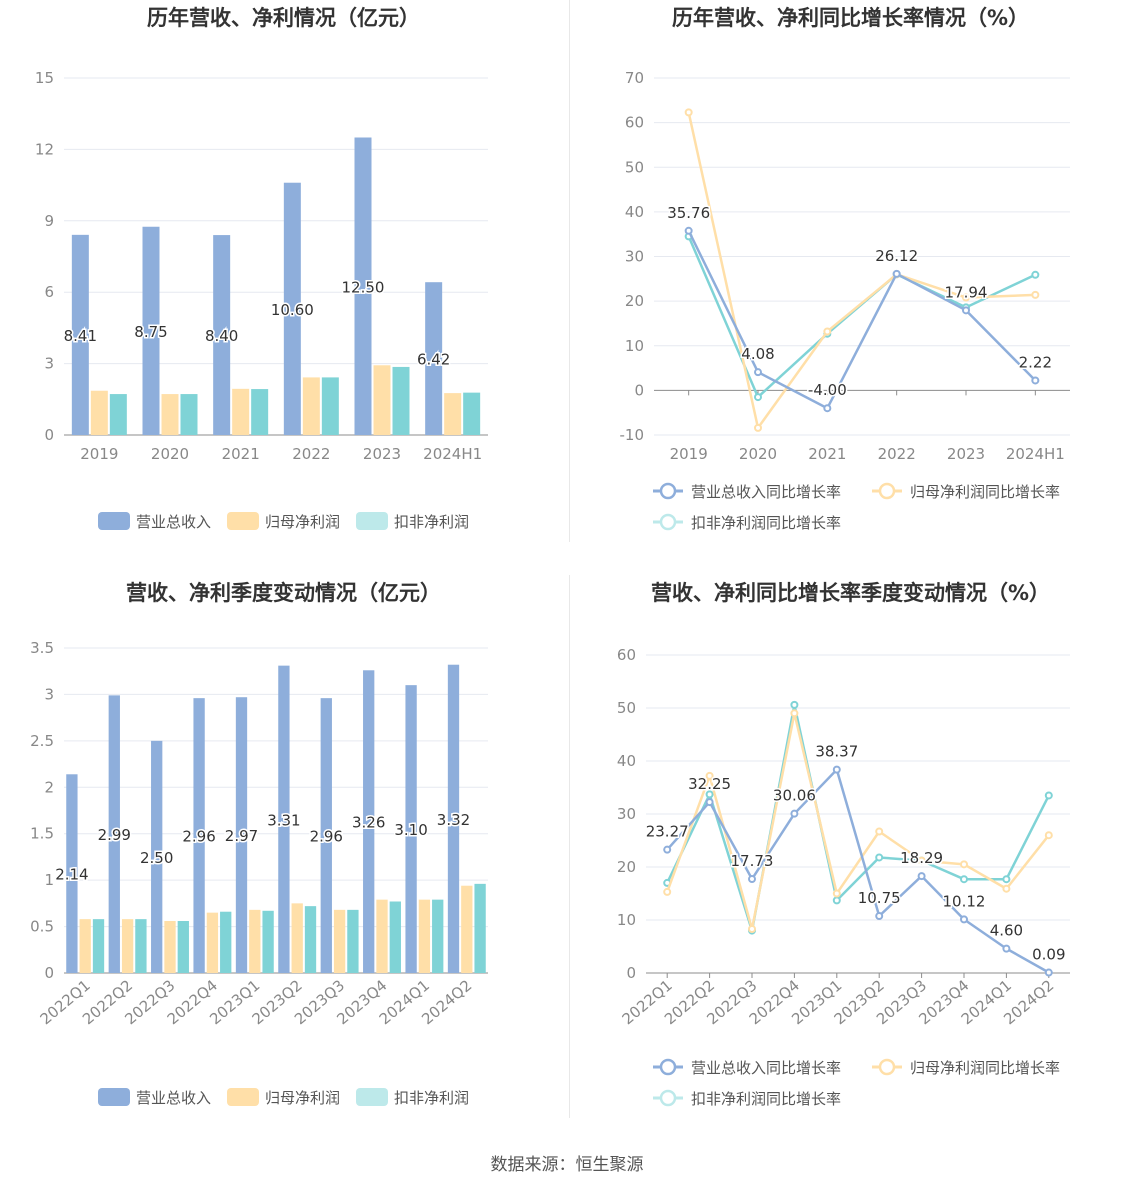 This screenshot has height=1188, width=1134. I want to click on bar-value-label: 2.96, so click(326, 837).